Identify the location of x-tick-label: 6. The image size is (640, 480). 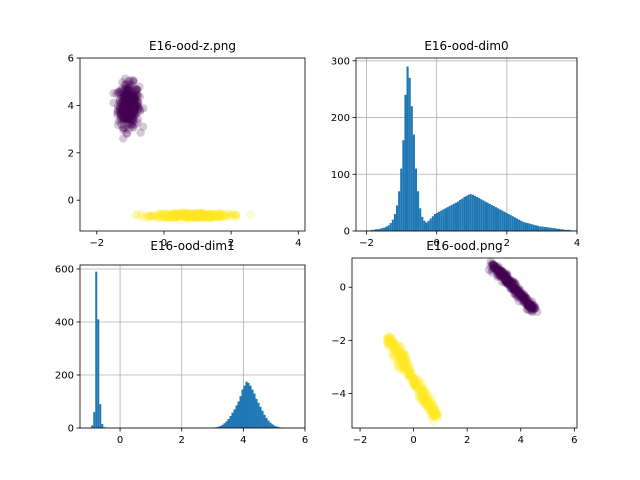
(574, 440).